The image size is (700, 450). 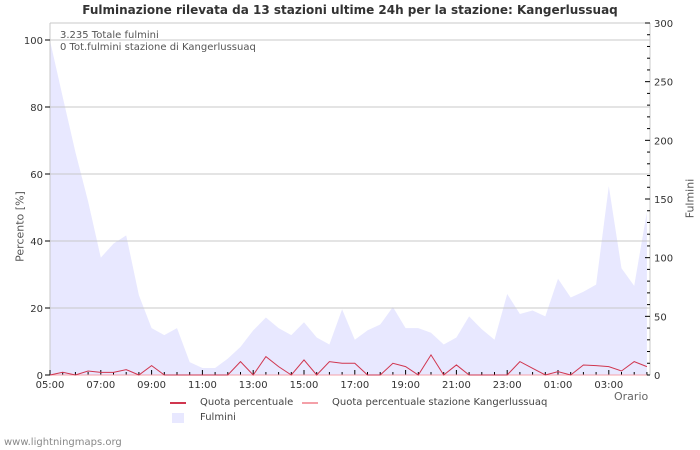 I want to click on svg-text: 07:00, so click(x=100, y=385).